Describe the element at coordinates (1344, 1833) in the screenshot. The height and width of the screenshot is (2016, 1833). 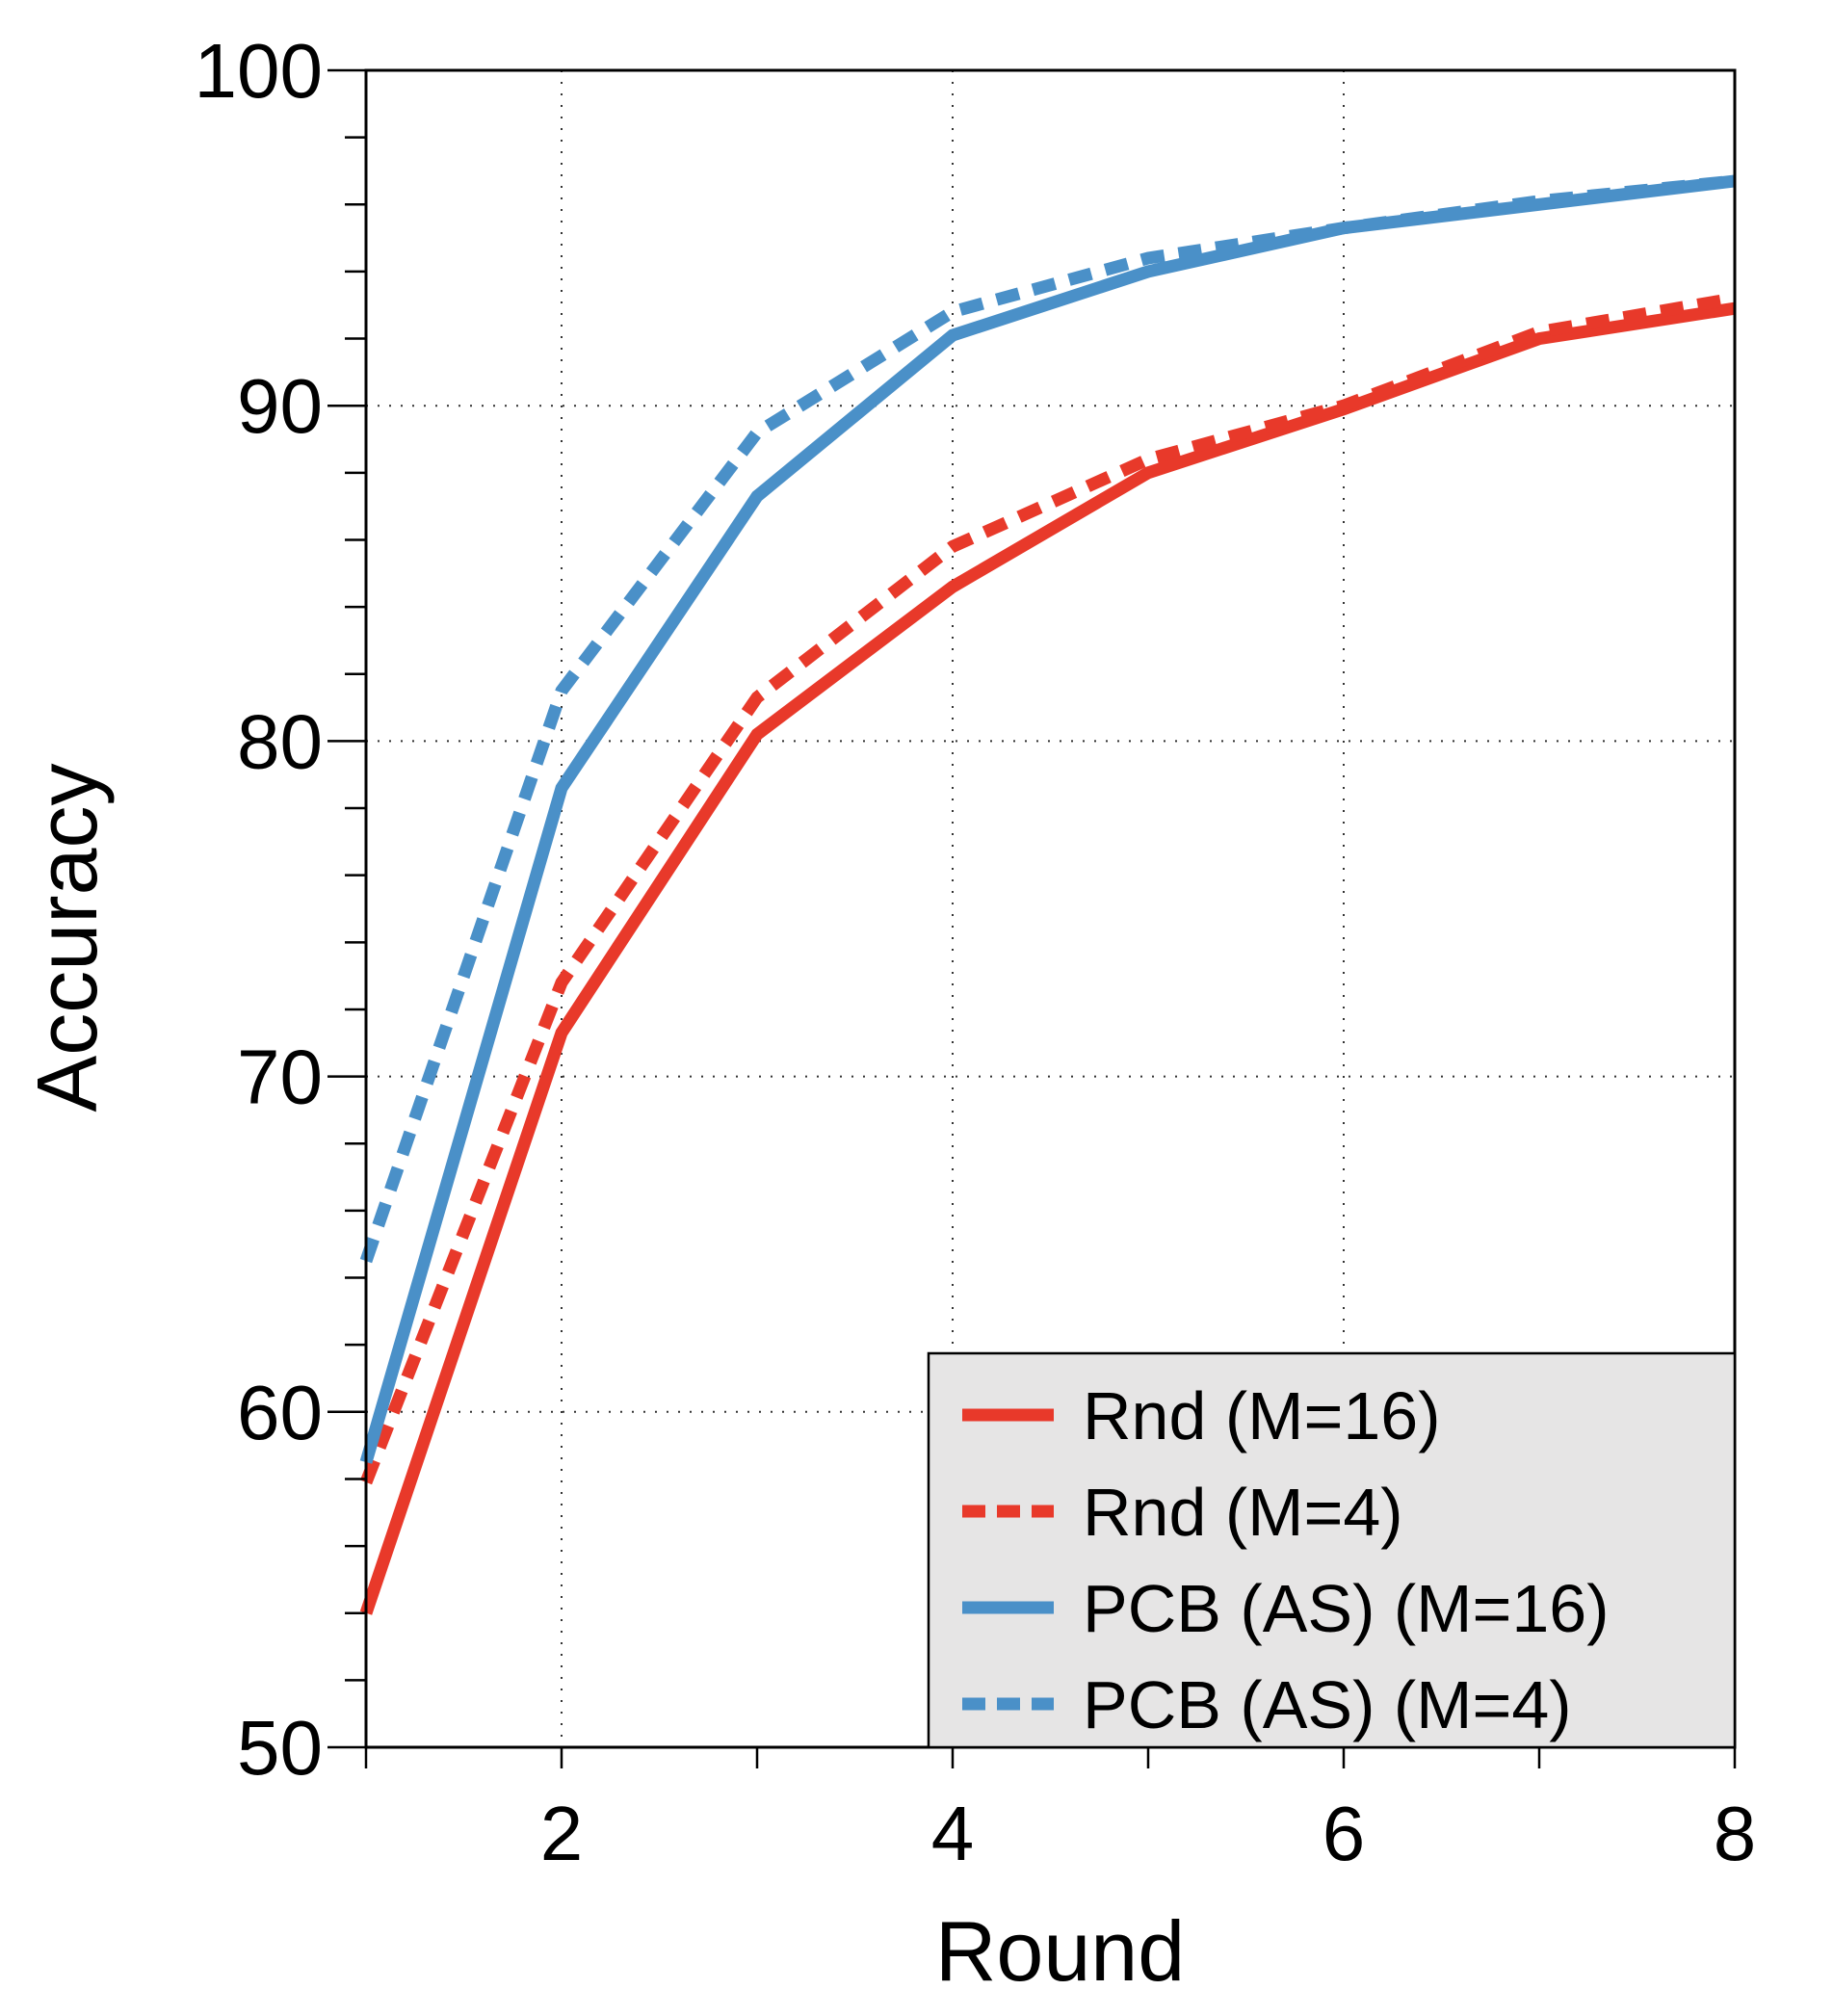
I see `x-tick-label: 6` at that location.